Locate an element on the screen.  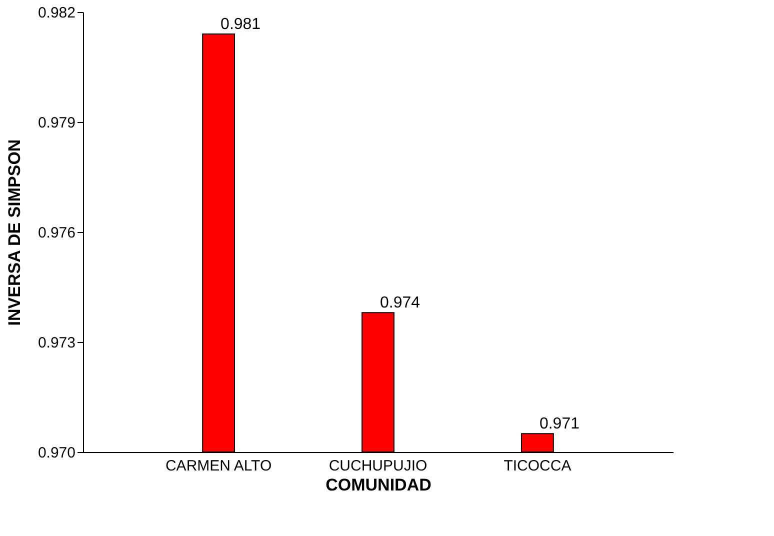
y-axis-title: INVERSA DE SIMPSON is located at coordinates (14, 232).